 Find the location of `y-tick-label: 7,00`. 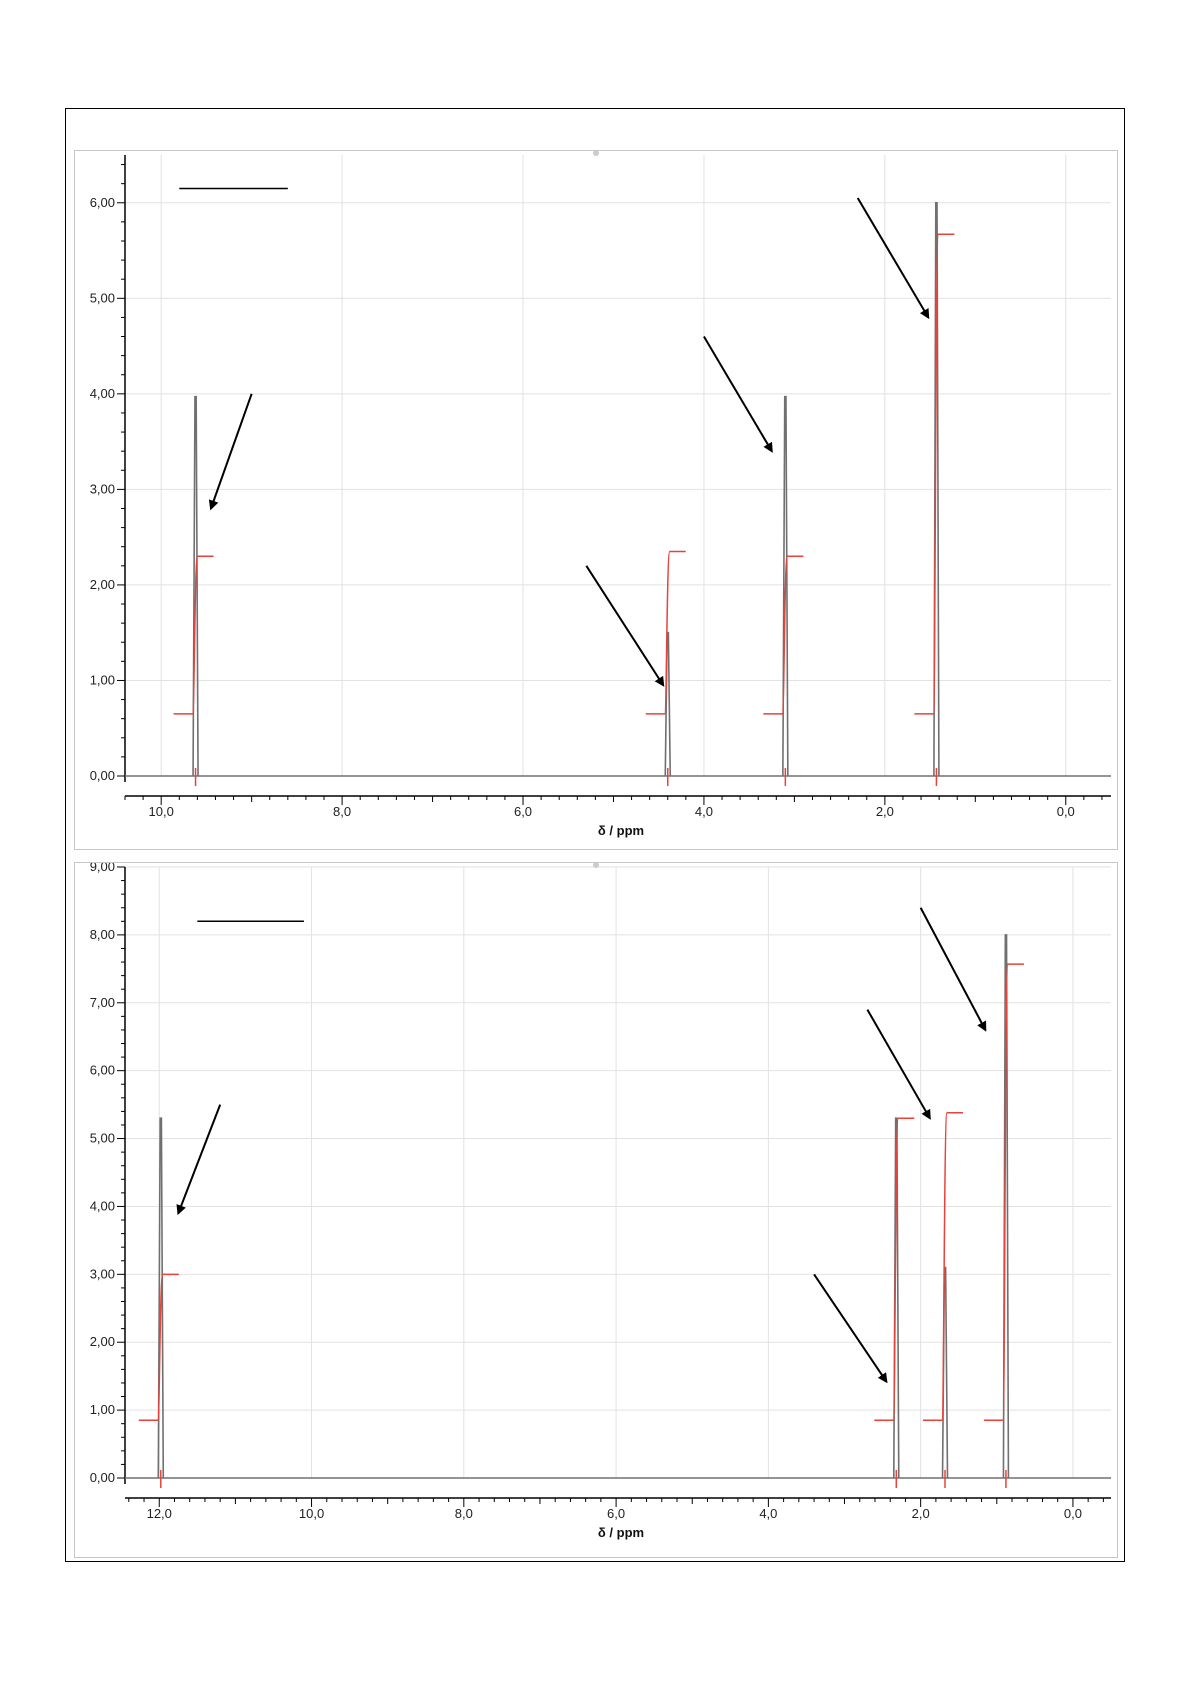

y-tick-label: 7,00 is located at coordinates (102, 1002).